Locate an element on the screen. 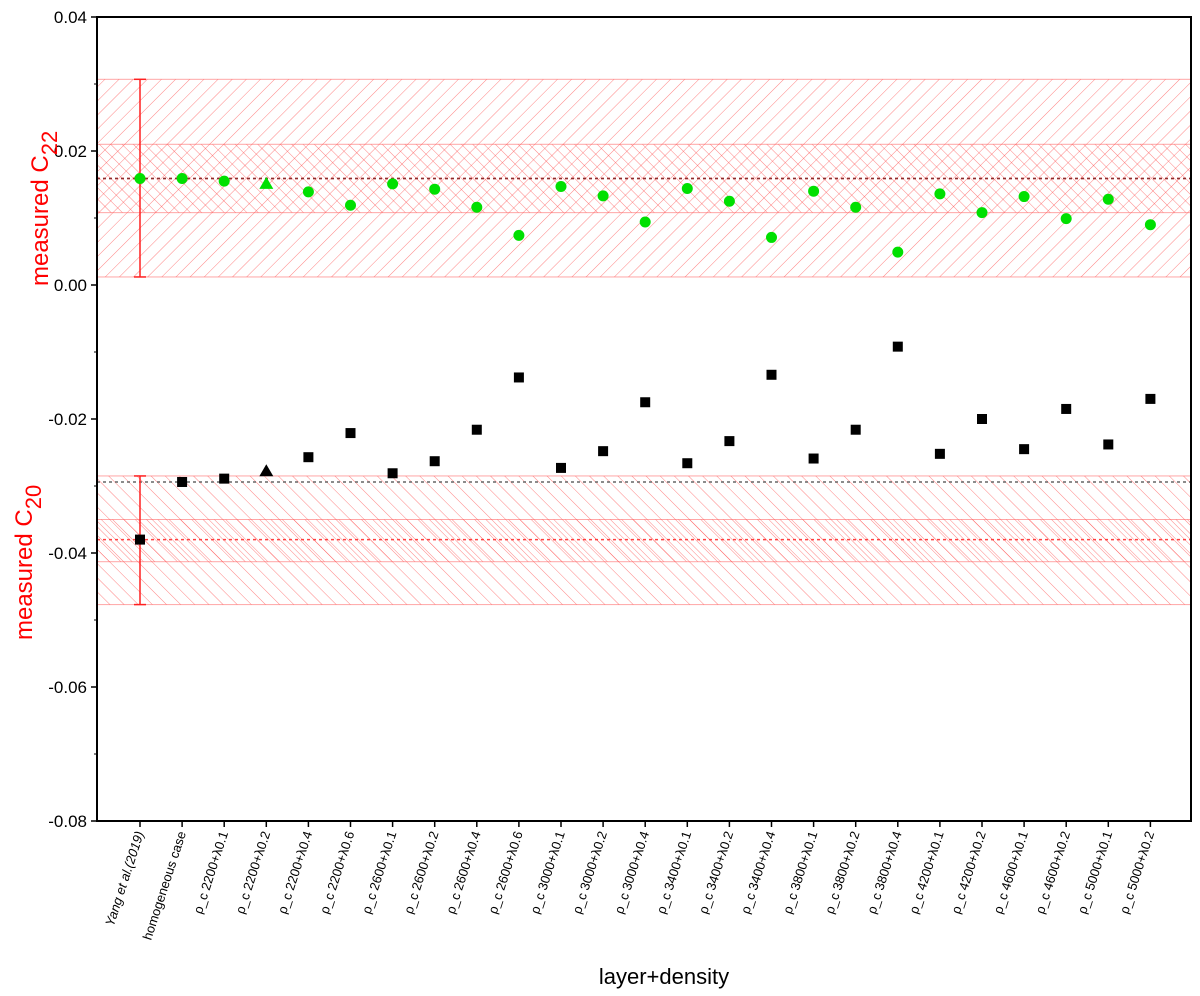  x-tick-label: ρ_c 3000+λ0.4 is located at coordinates (631, 872).